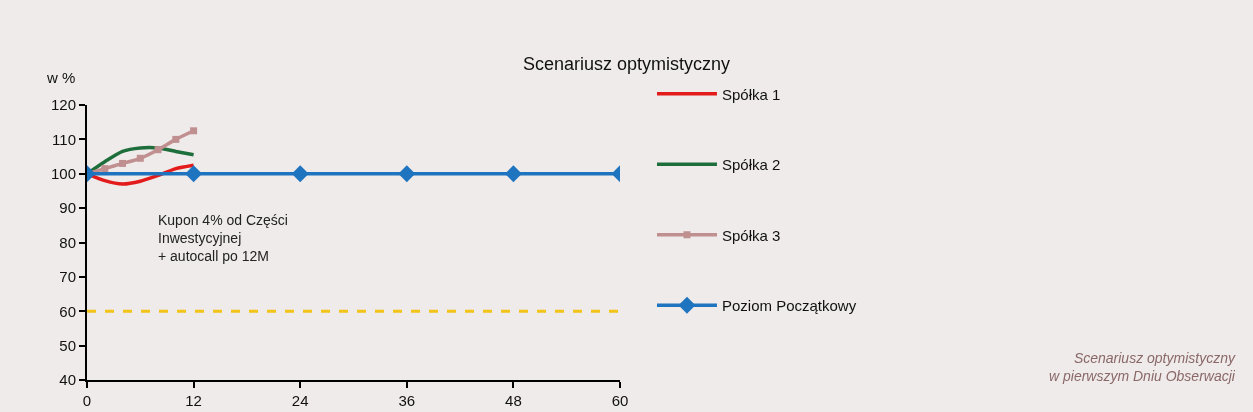  I want to click on chart-title: Scenariusz optymistyczny, so click(626, 64).